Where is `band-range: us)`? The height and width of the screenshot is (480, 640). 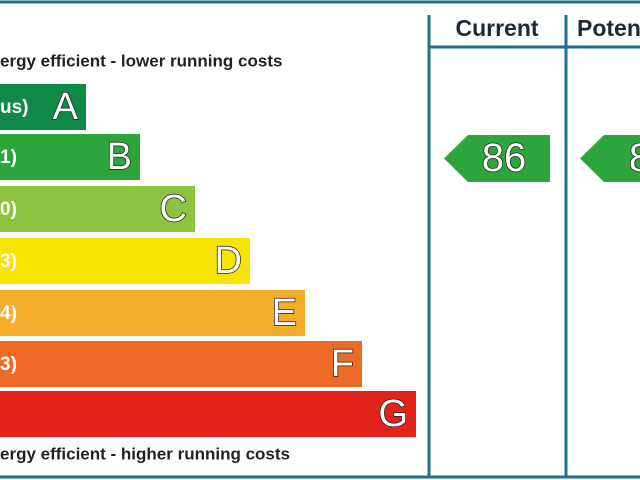
band-range: us) is located at coordinates (14, 107).